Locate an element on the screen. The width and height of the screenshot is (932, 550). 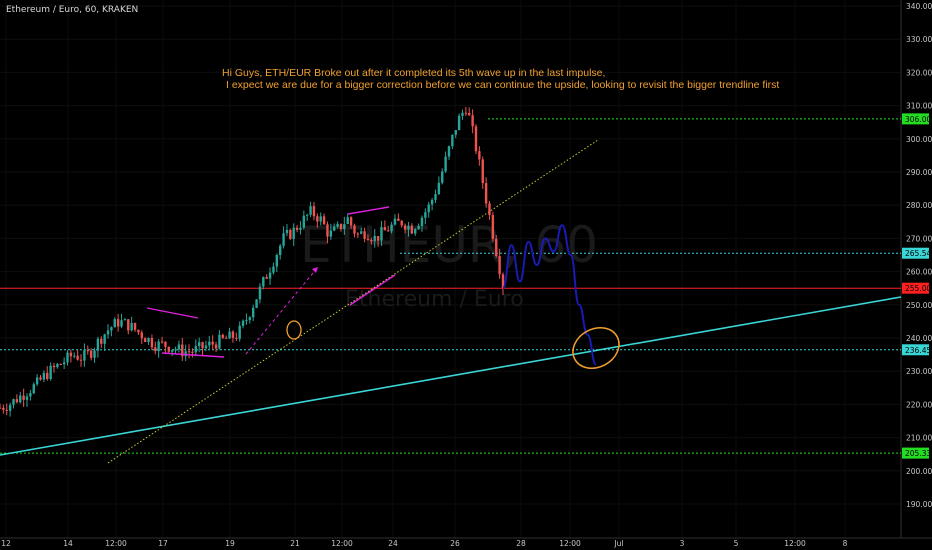
x-tick-label: 21 is located at coordinates (295, 543).